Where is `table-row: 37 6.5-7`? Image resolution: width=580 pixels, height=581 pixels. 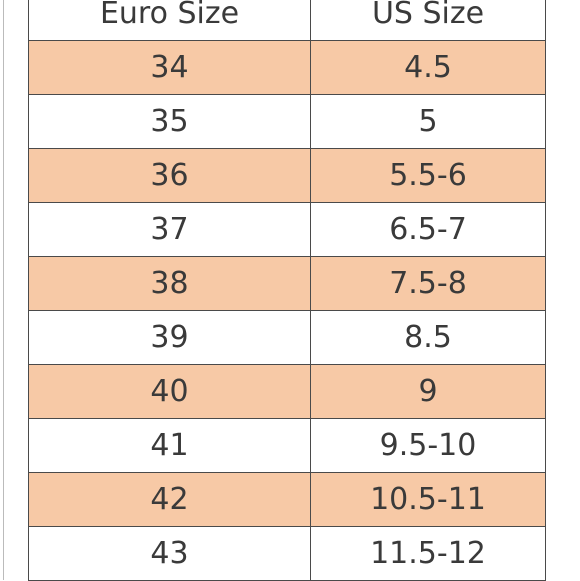 table-row: 37 6.5-7 is located at coordinates (287, 229).